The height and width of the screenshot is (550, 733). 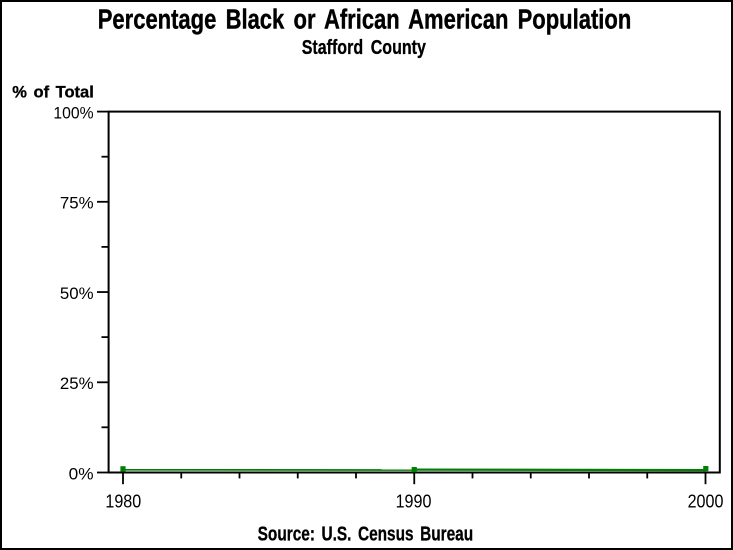 I want to click on svg-text: 25%, so click(x=77, y=383).